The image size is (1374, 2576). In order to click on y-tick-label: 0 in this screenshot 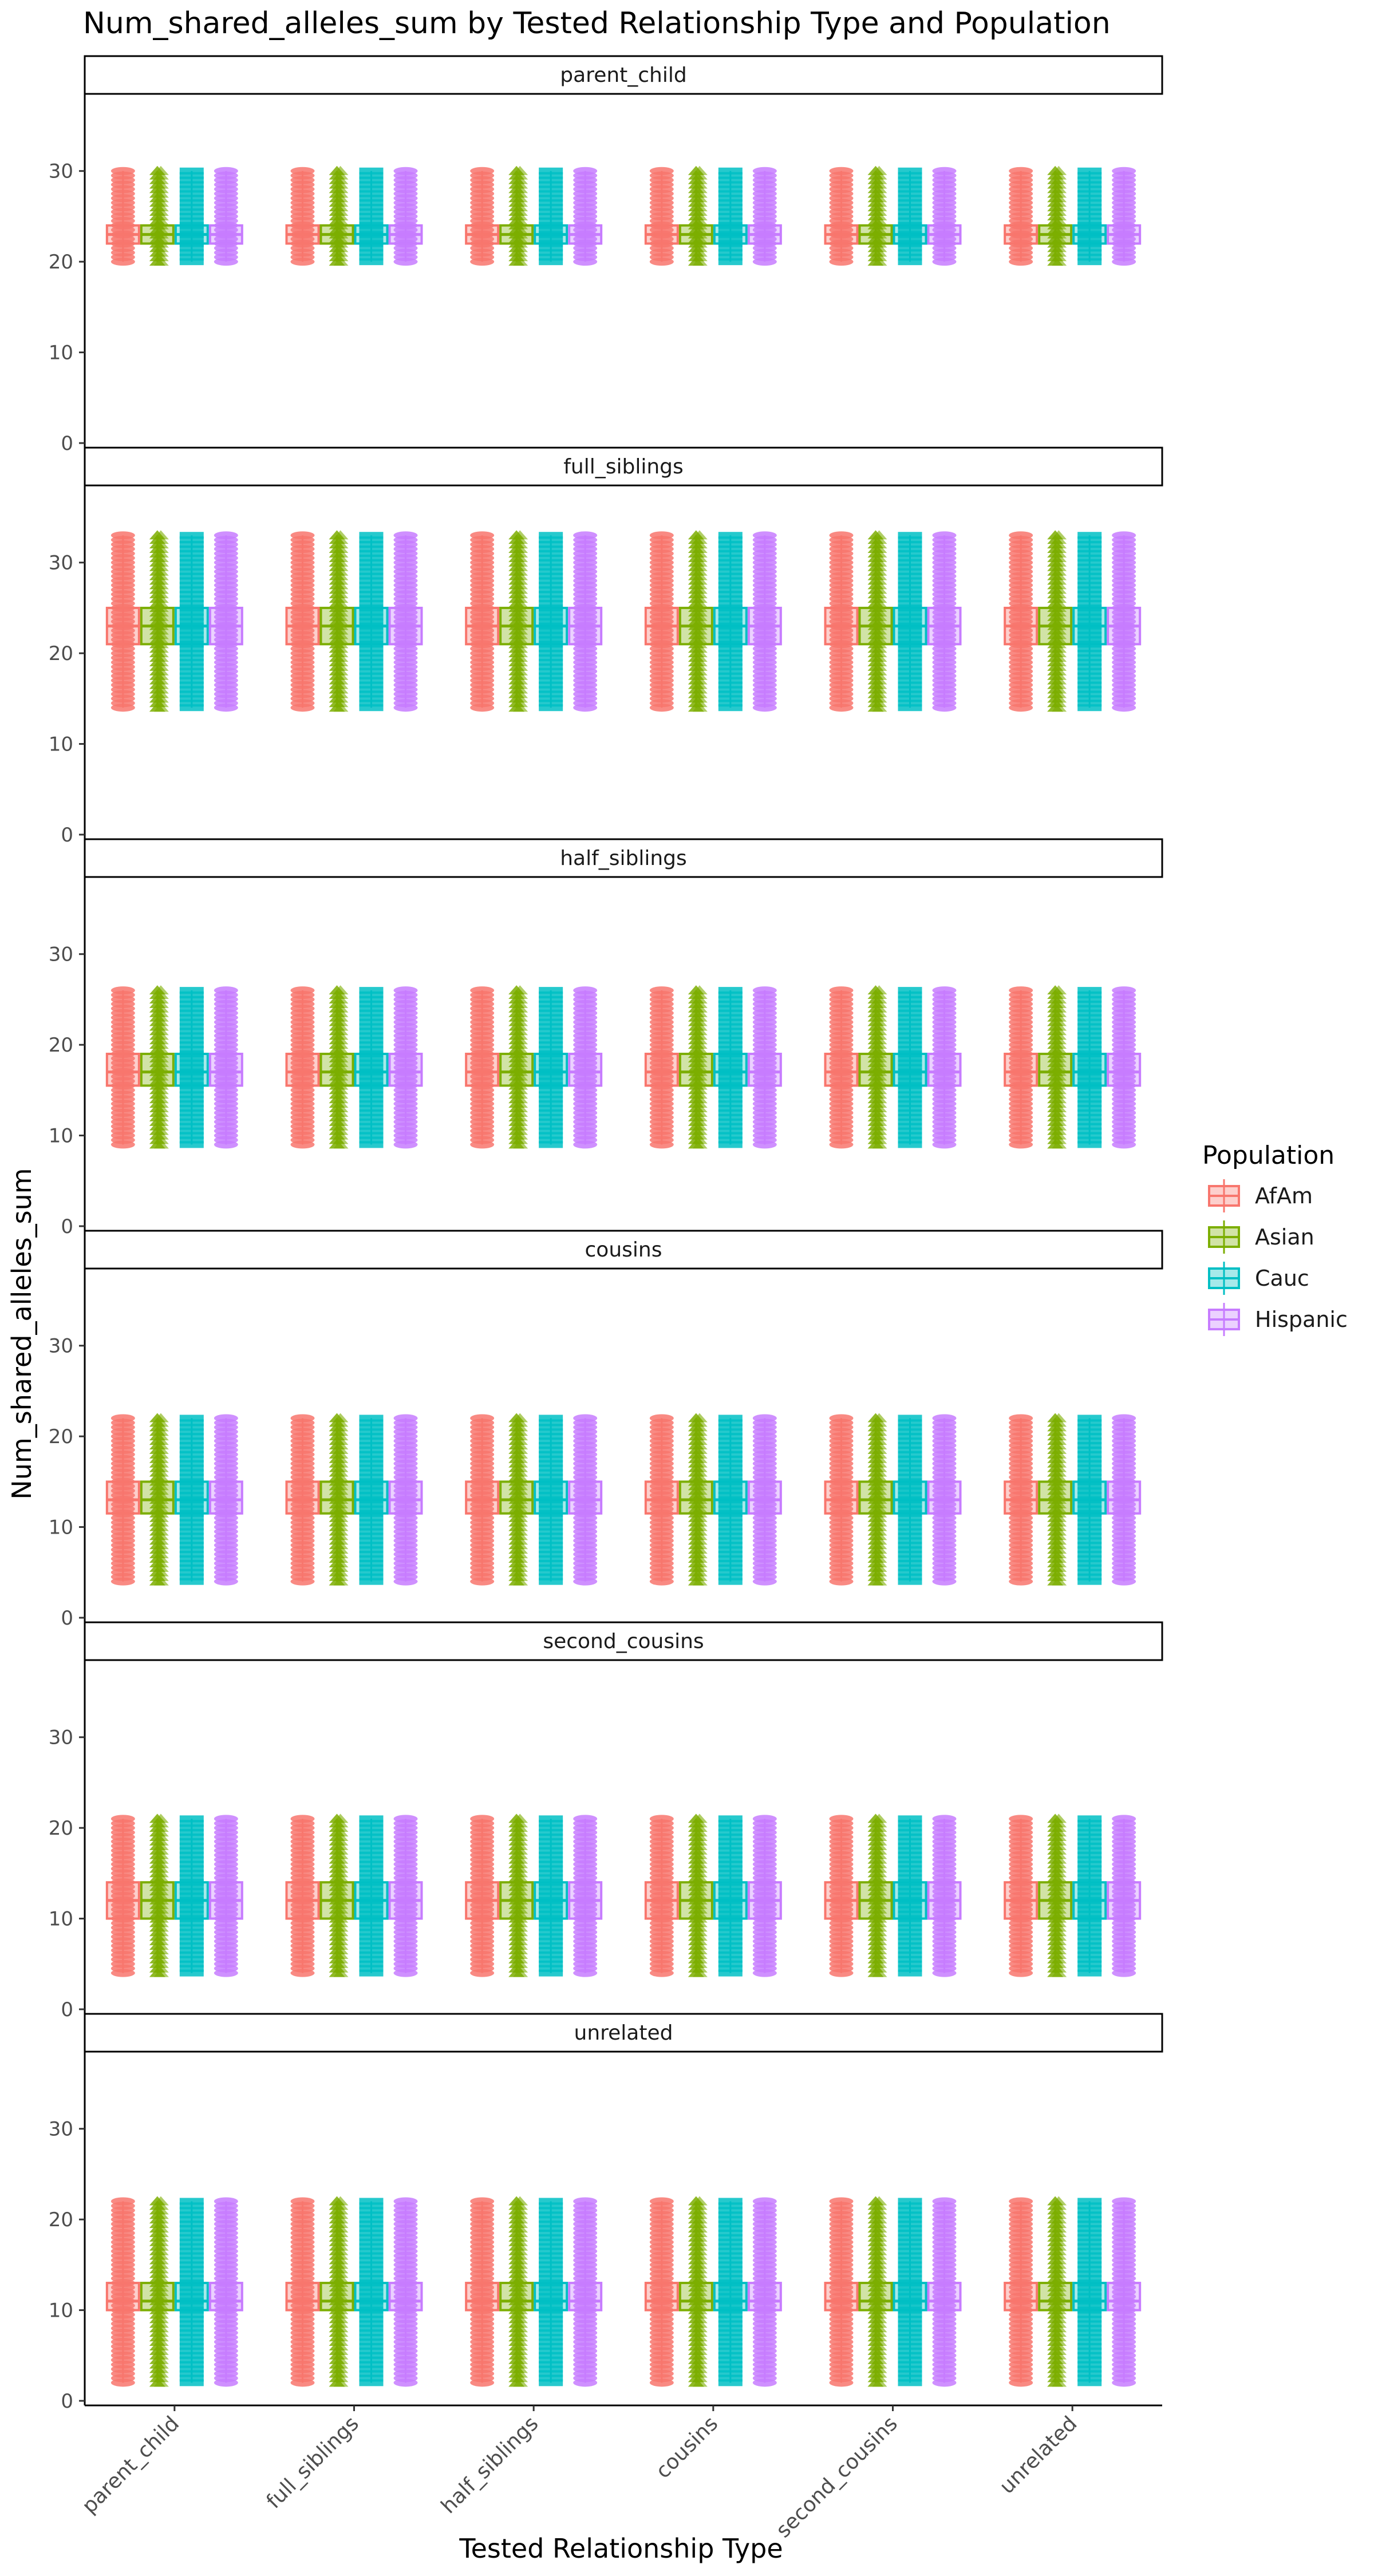, I will do `click(67, 443)`.